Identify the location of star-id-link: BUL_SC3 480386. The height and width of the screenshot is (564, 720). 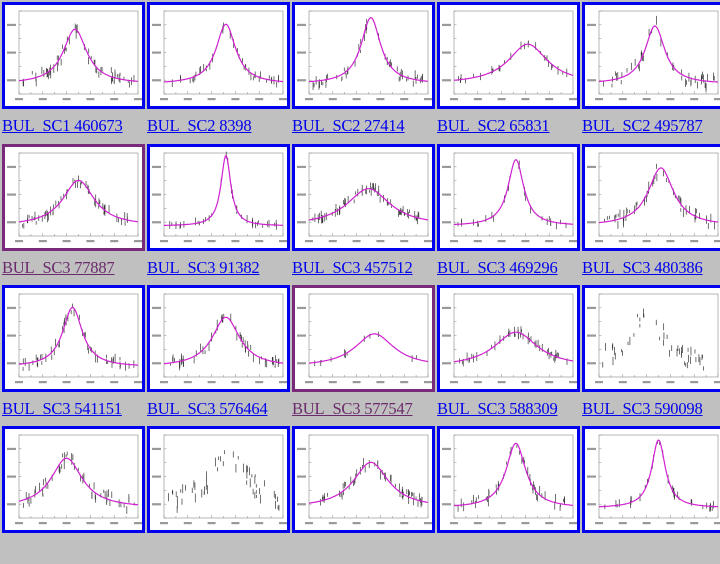
(642, 267).